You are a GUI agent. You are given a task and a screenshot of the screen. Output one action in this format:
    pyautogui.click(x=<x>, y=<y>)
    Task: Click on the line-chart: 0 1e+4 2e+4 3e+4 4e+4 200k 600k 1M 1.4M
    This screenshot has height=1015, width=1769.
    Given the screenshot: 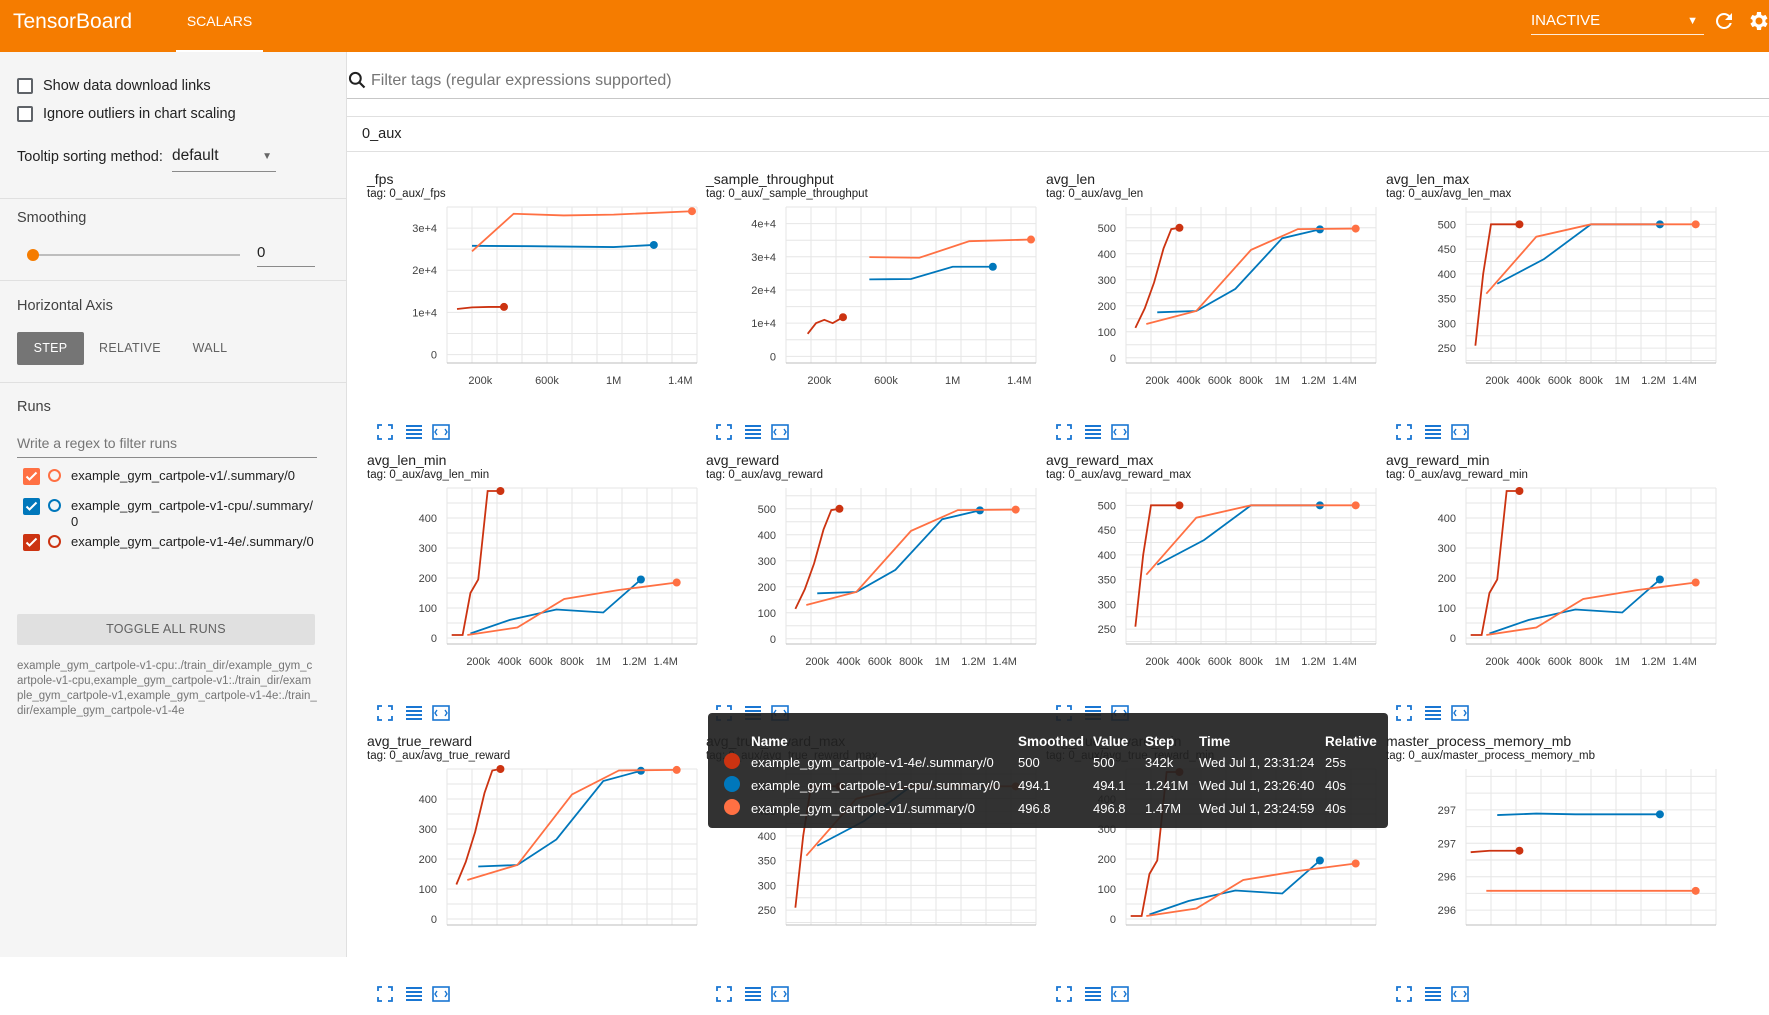 What is the action you would take?
    pyautogui.click(x=874, y=299)
    